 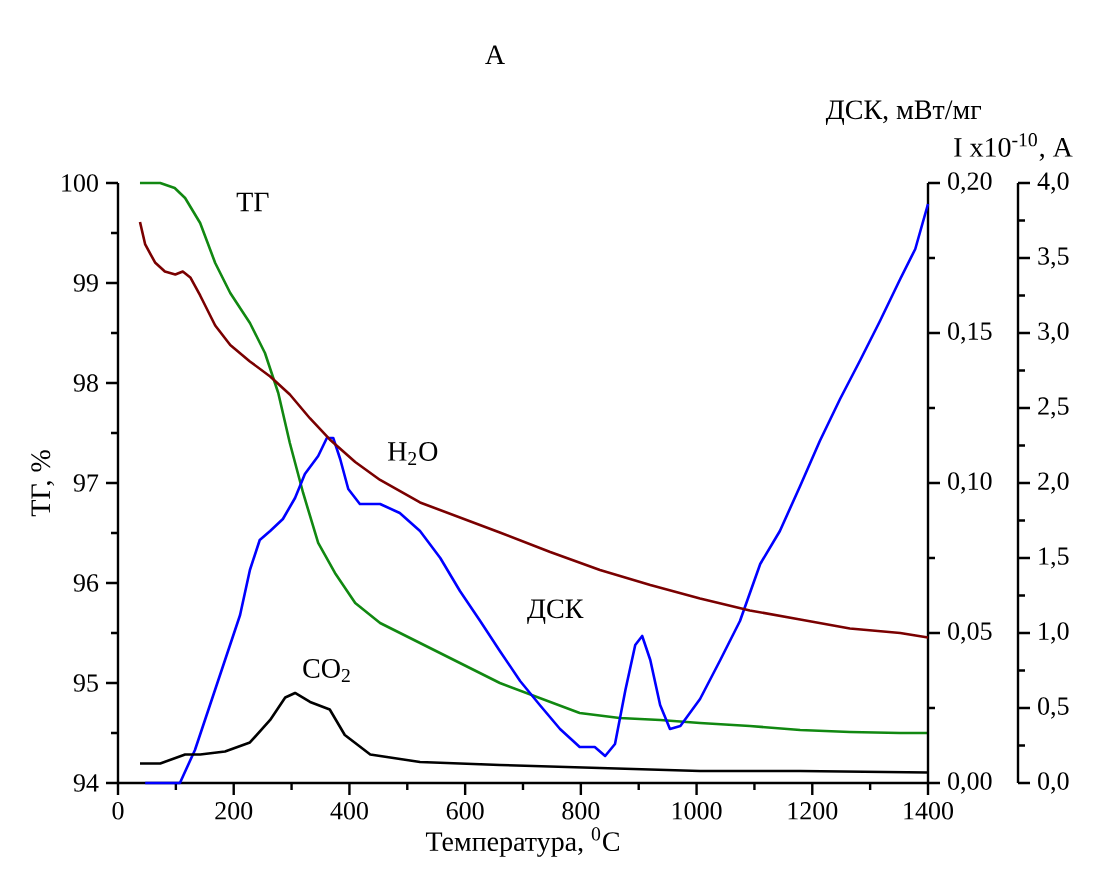 I want to click on chart-title: А, so click(x=495, y=54).